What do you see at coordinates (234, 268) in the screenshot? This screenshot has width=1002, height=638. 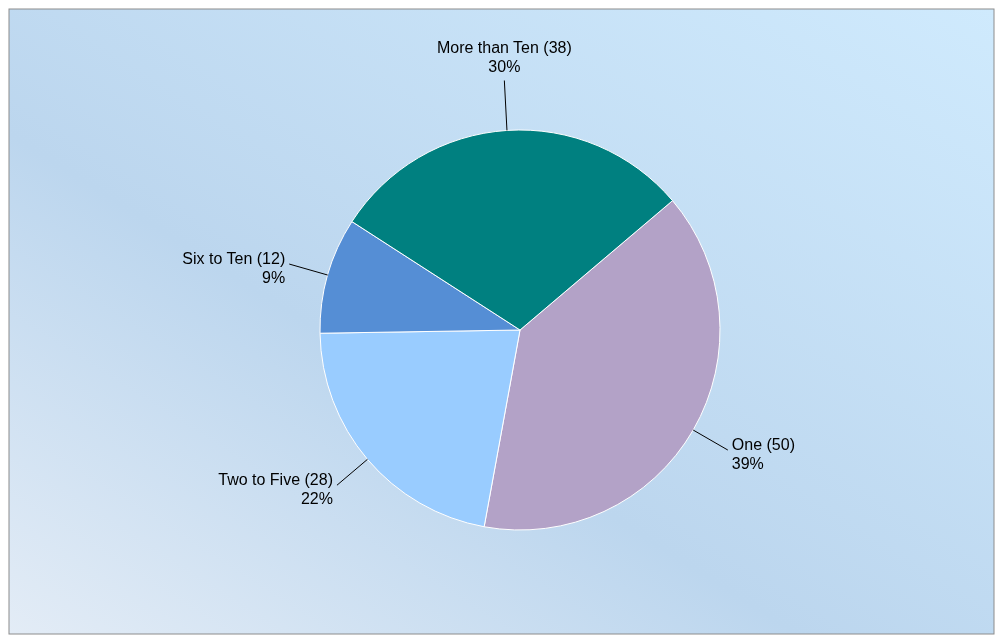 I see `slice-label: Six to Ten (12) 9%` at bounding box center [234, 268].